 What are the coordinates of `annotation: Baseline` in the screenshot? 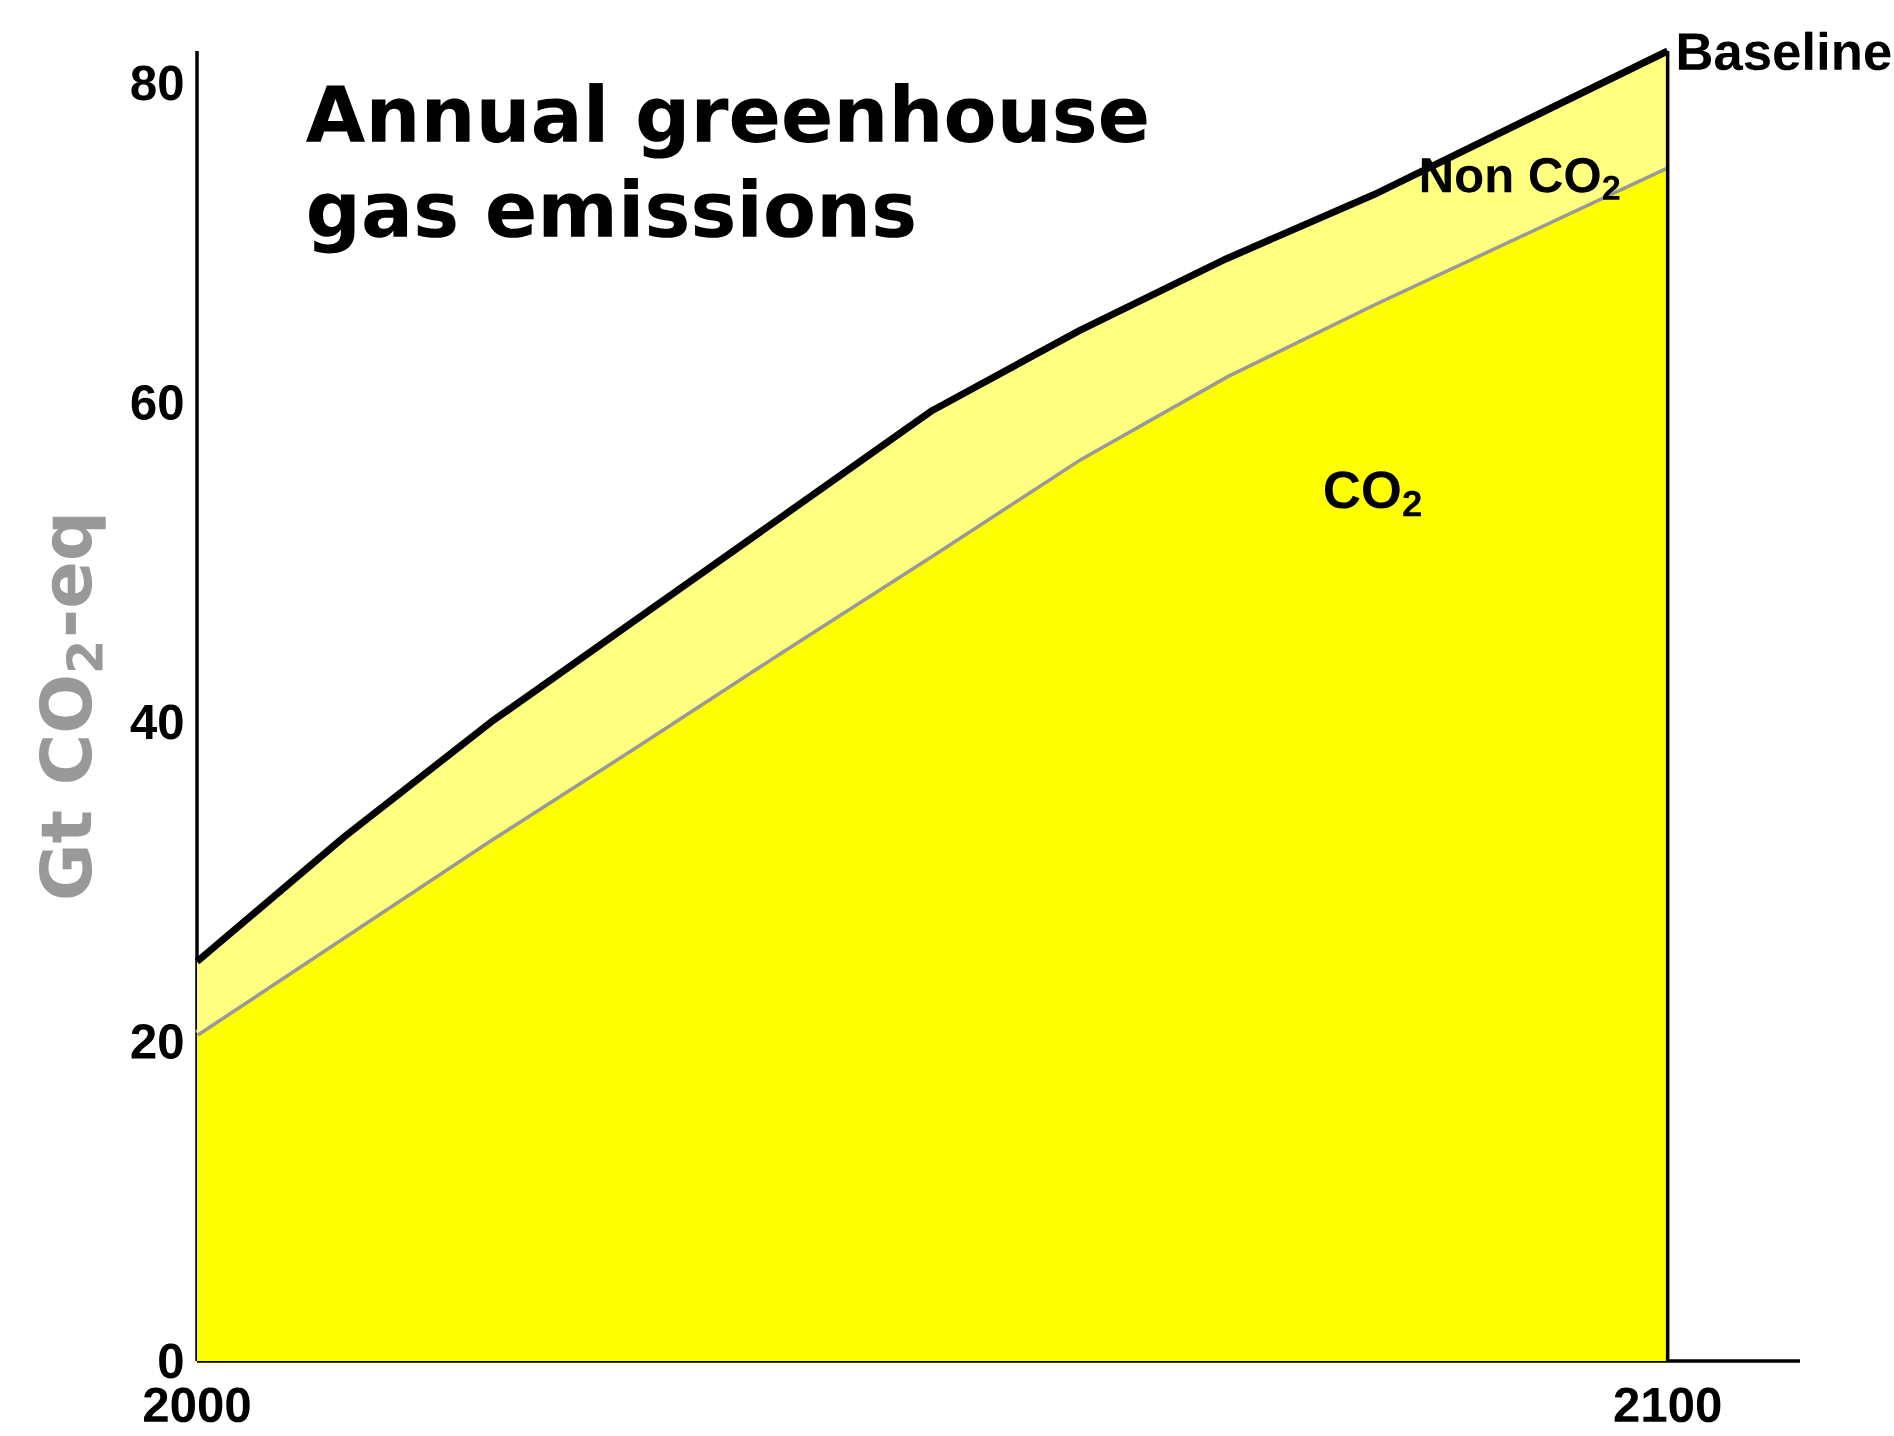 It's located at (1784, 51).